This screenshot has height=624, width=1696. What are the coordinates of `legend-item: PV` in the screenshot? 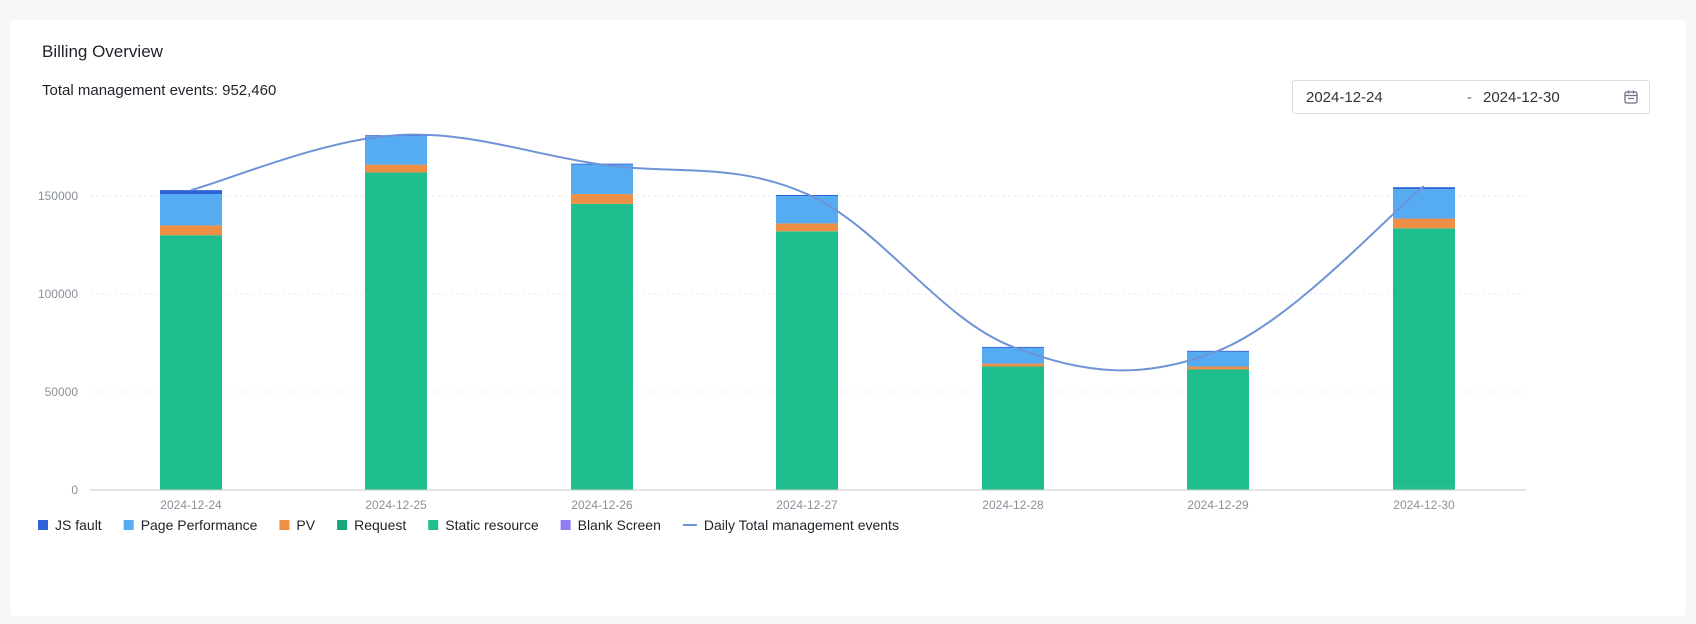 It's located at (297, 525).